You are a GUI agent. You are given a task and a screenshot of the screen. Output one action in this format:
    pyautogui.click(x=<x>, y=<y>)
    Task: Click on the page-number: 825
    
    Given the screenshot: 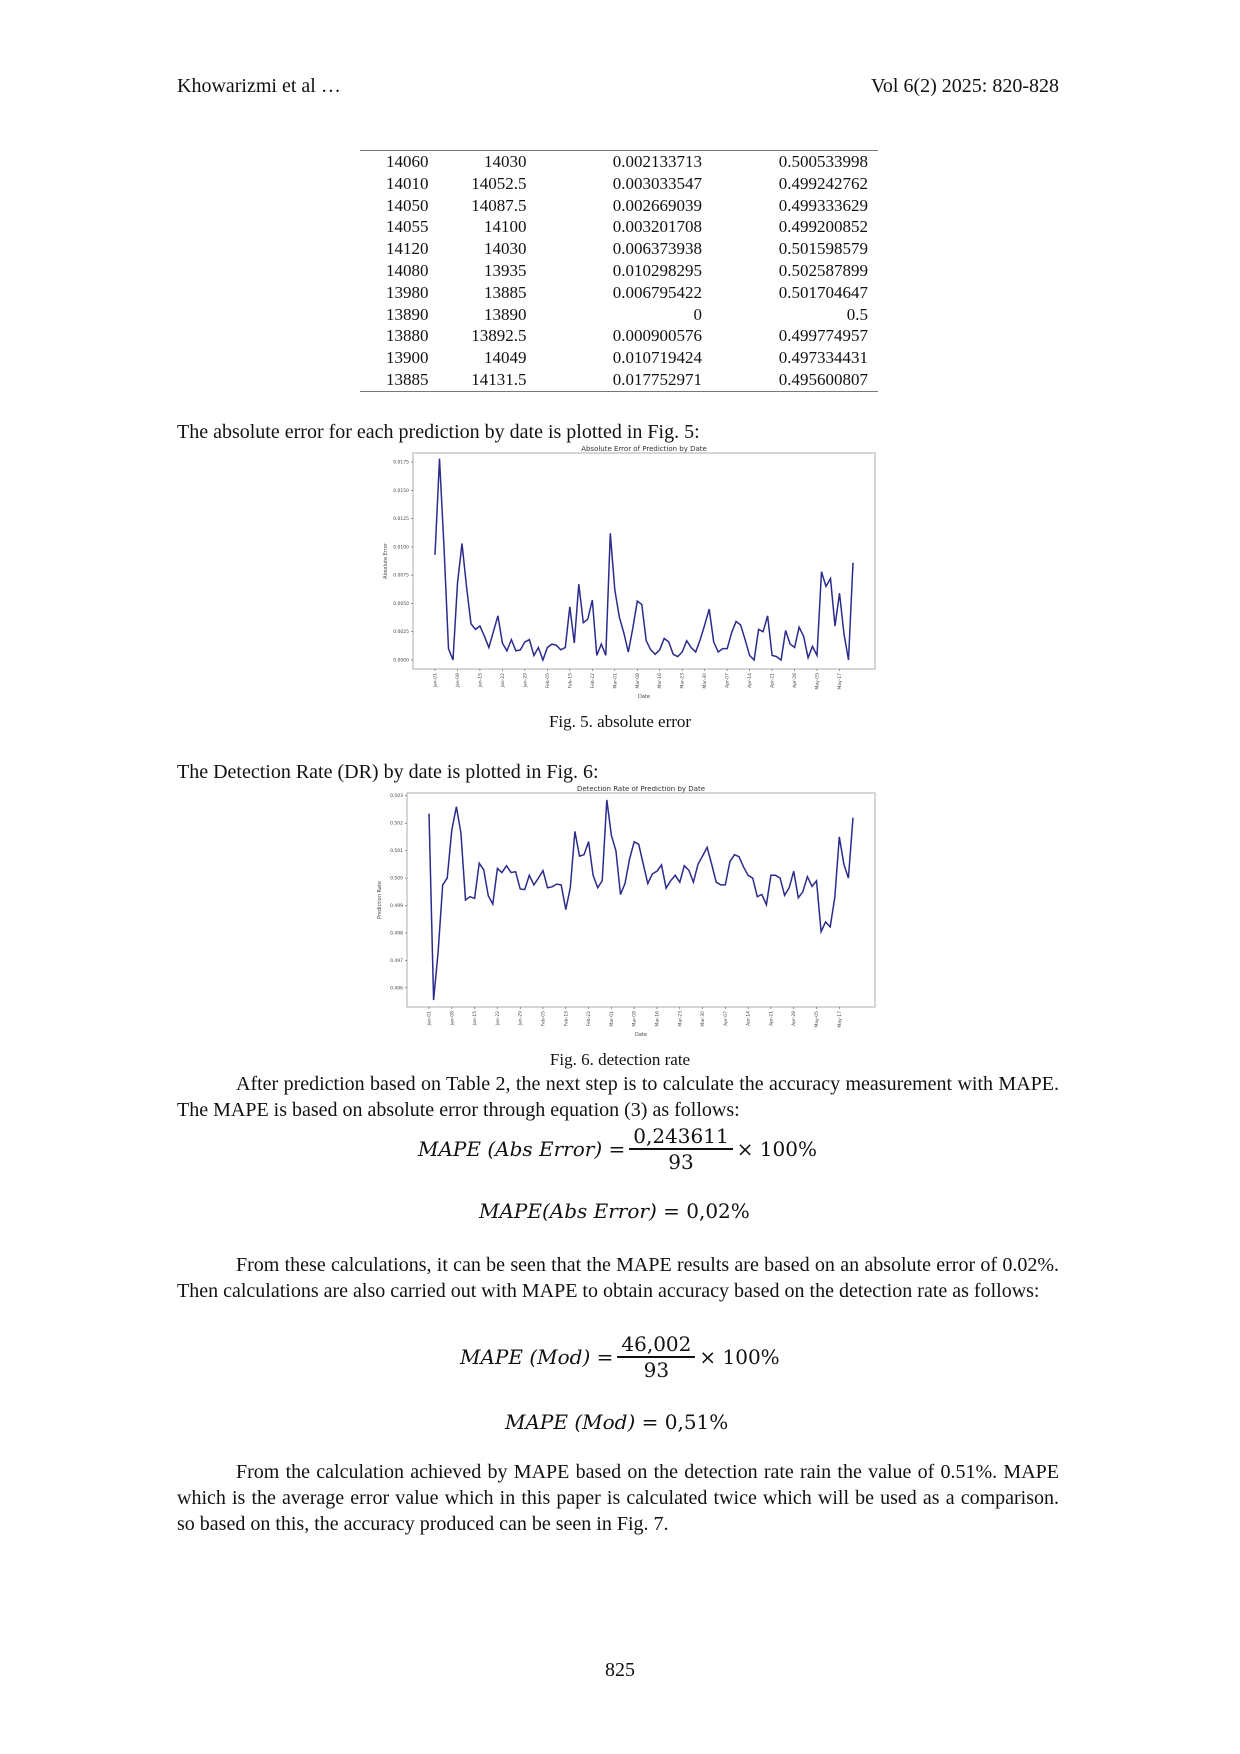 What is the action you would take?
    pyautogui.click(x=620, y=1670)
    